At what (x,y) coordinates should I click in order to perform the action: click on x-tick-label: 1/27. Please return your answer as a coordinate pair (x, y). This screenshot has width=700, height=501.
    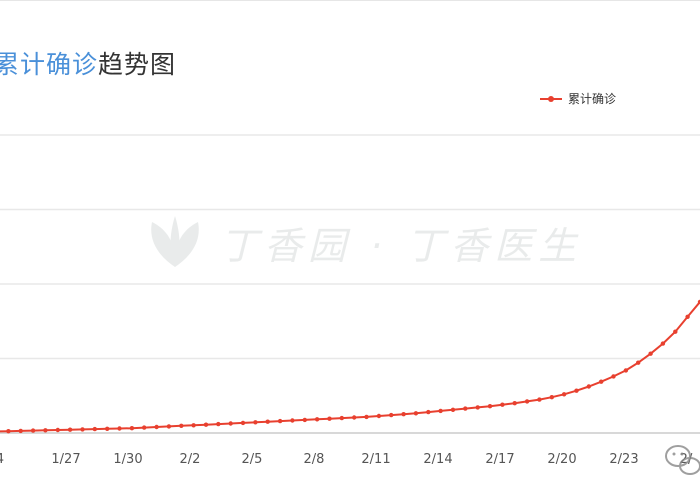
    Looking at the image, I should click on (65, 459).